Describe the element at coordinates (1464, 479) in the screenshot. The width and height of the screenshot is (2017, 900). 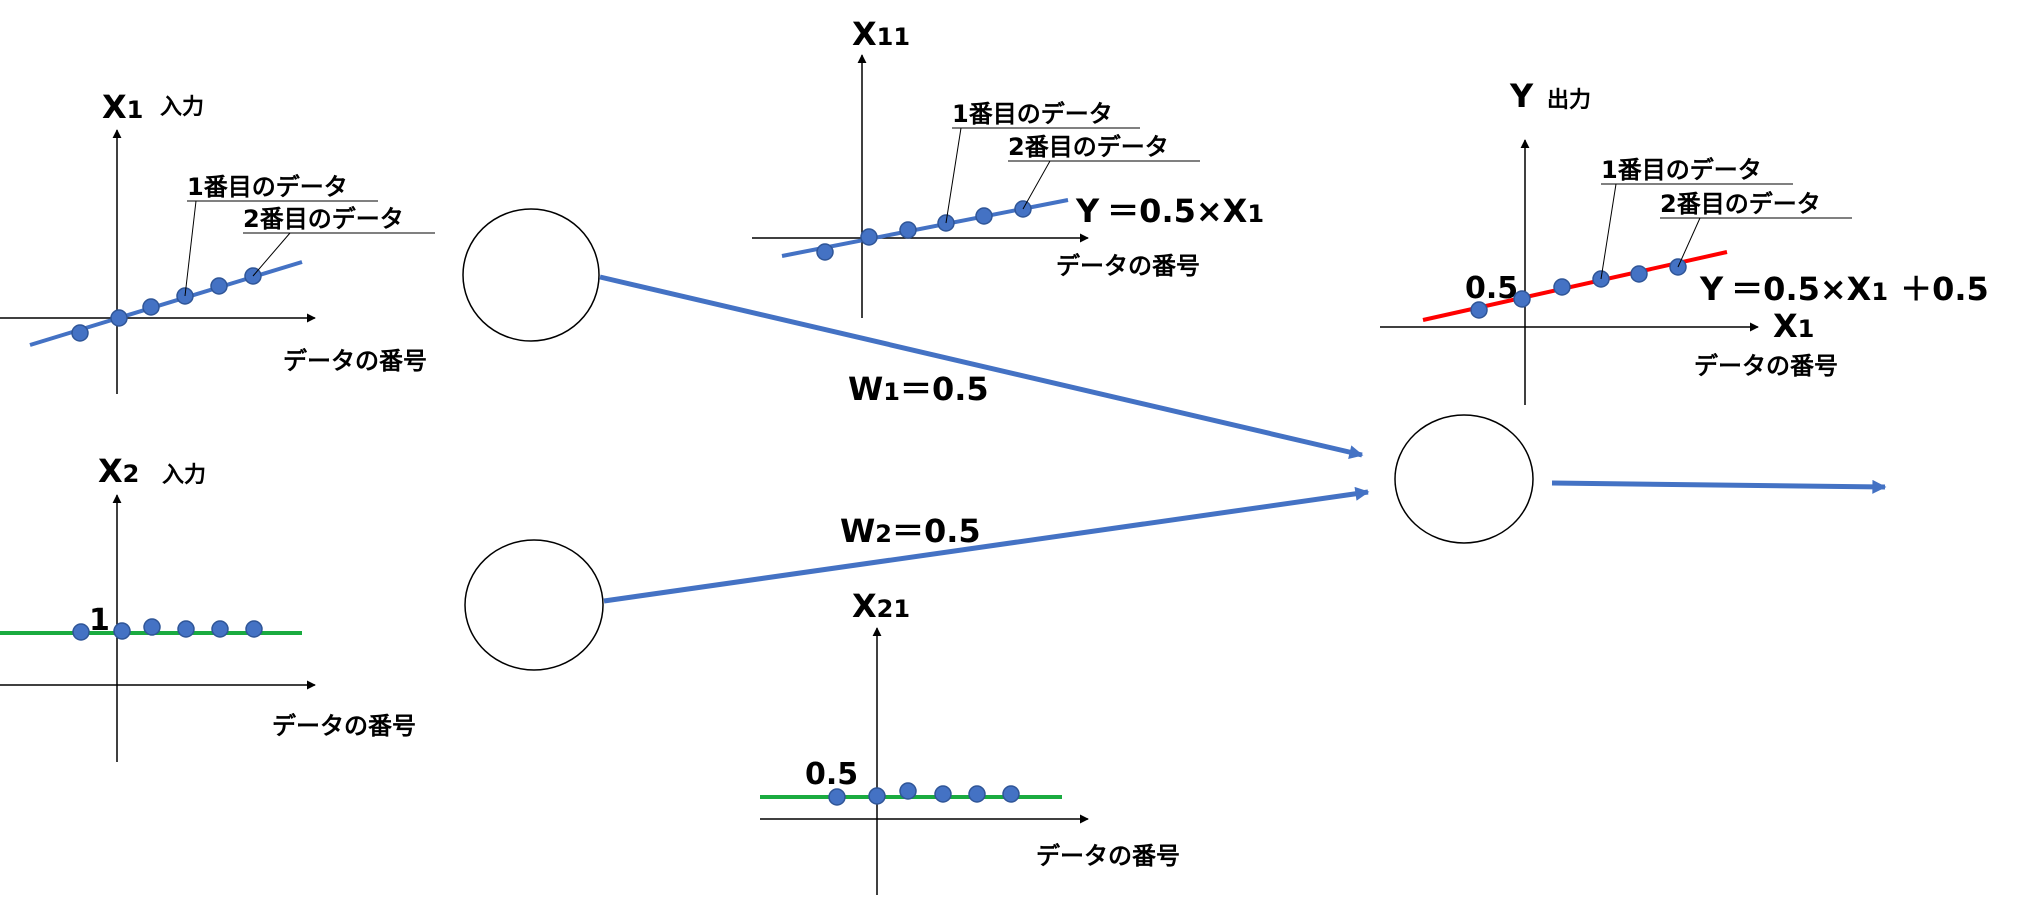
I see `output-neuron` at that location.